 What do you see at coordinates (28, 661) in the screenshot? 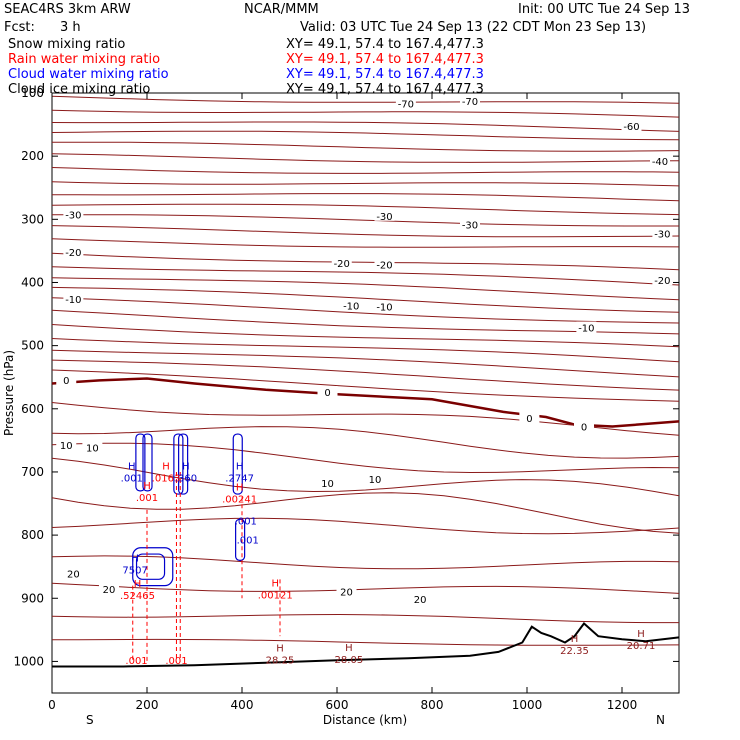
I see `y-tick-label: 1000` at bounding box center [28, 661].